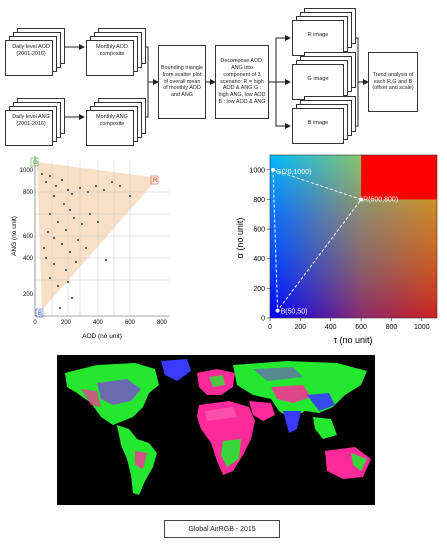  Describe the element at coordinates (112, 50) in the screenshot. I see `aod-composite-label: Monthly AOD composite` at that location.